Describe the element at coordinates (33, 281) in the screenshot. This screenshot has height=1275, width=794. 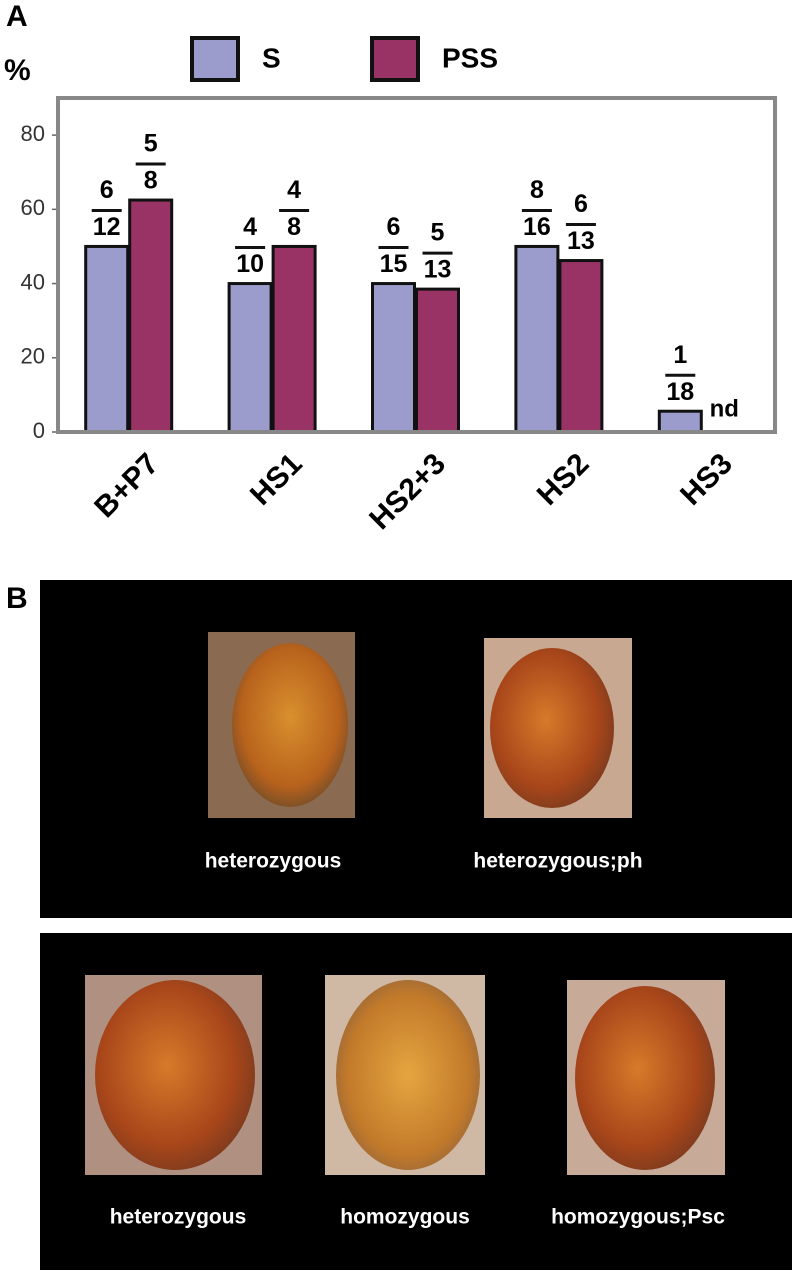
I see `y-tick-label: 40` at that location.